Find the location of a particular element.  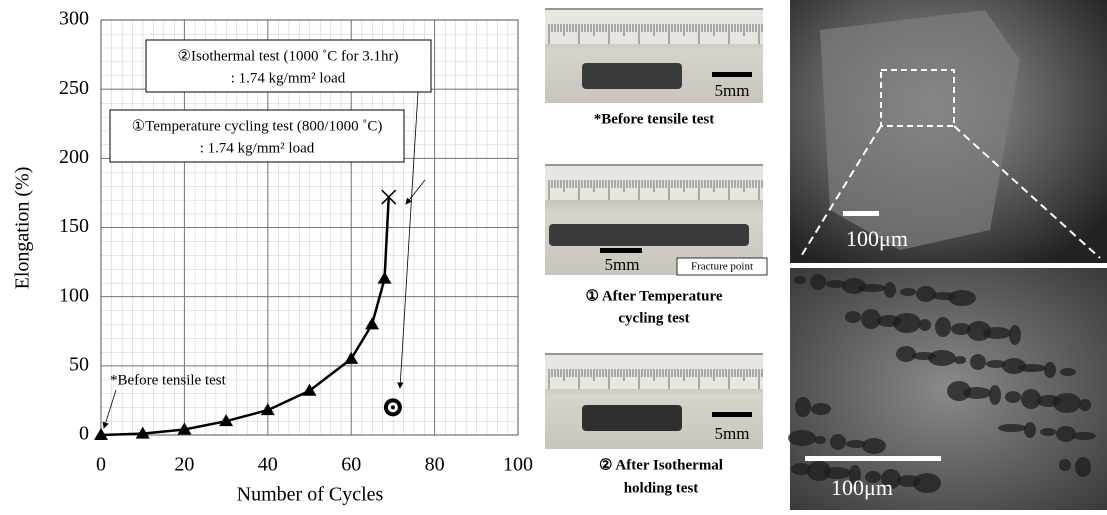

zoom-line is located at coordinates (1027, 192).